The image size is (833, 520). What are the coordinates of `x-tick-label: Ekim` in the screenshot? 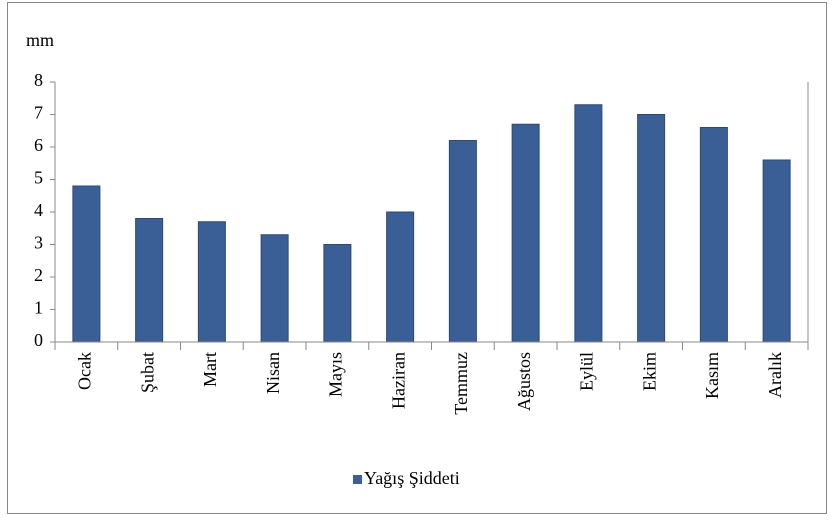 It's located at (649, 371).